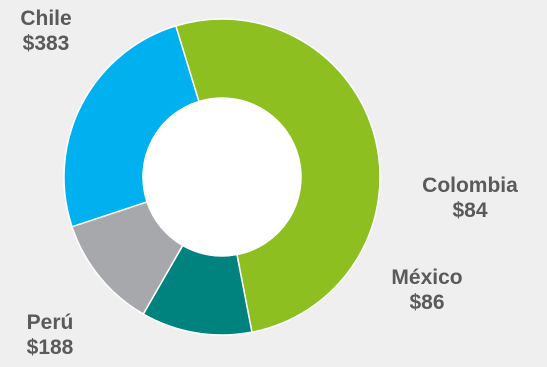 This screenshot has height=367, width=547. Describe the element at coordinates (470, 185) in the screenshot. I see `label-colombia-name: Colombia` at that location.